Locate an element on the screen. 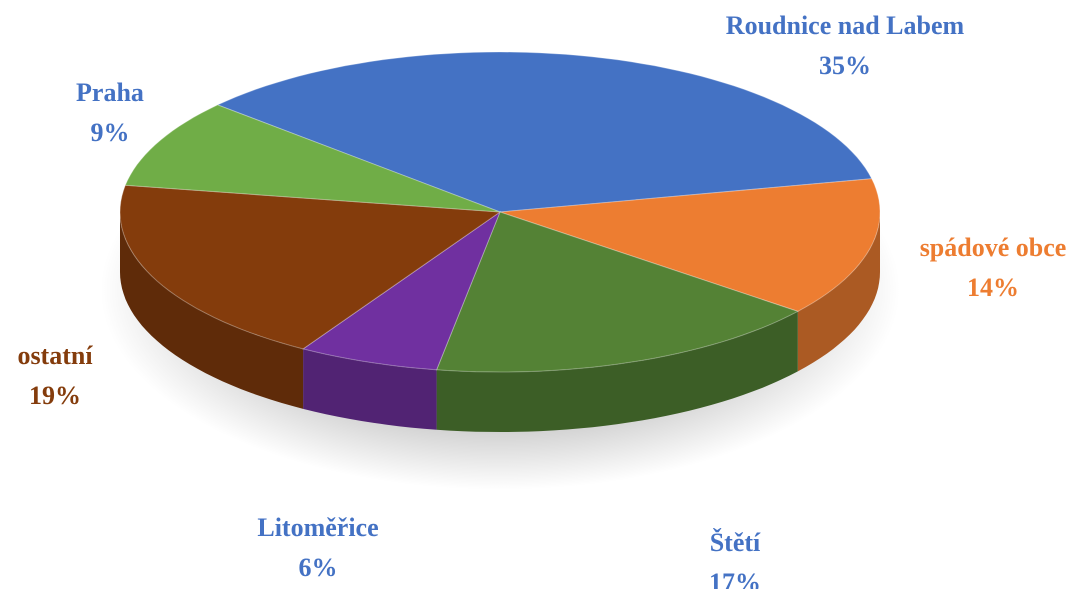 The width and height of the screenshot is (1091, 589). data-label-value: 6% is located at coordinates (318, 567).